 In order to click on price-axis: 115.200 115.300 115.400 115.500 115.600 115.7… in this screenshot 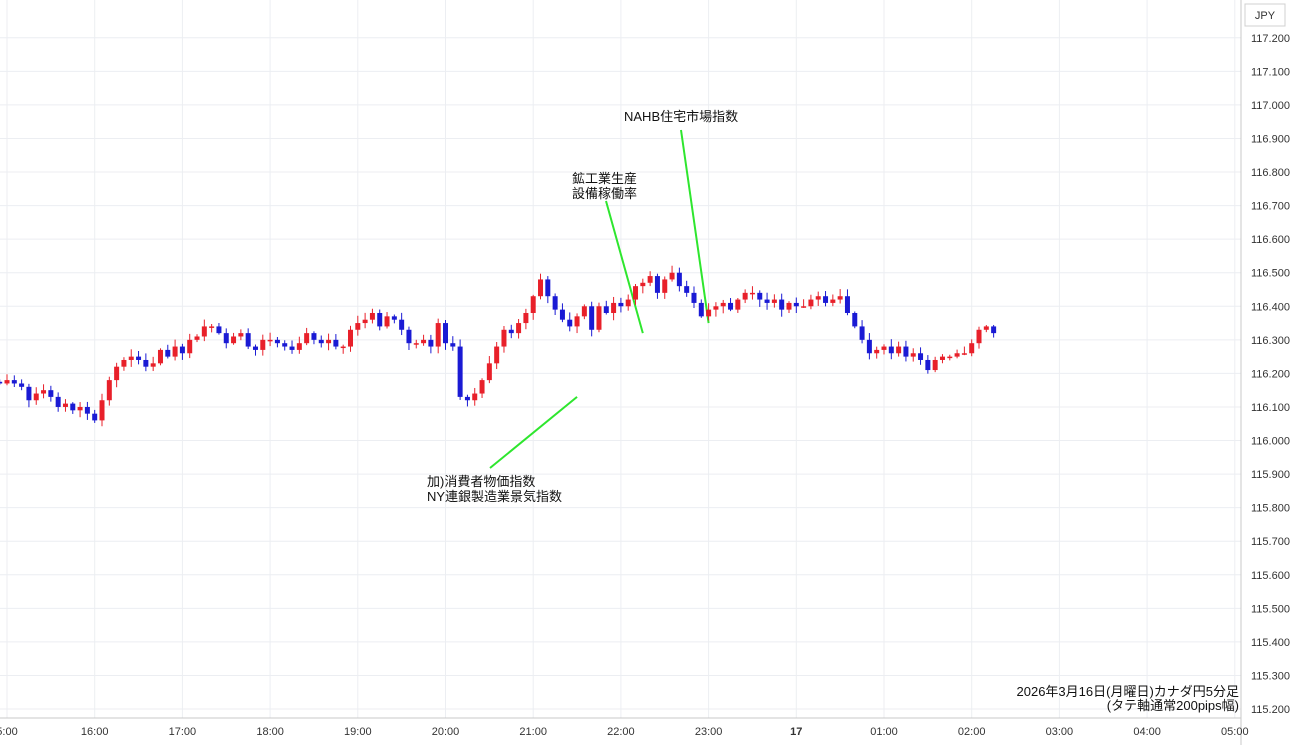, I will do `click(1270, 374)`.